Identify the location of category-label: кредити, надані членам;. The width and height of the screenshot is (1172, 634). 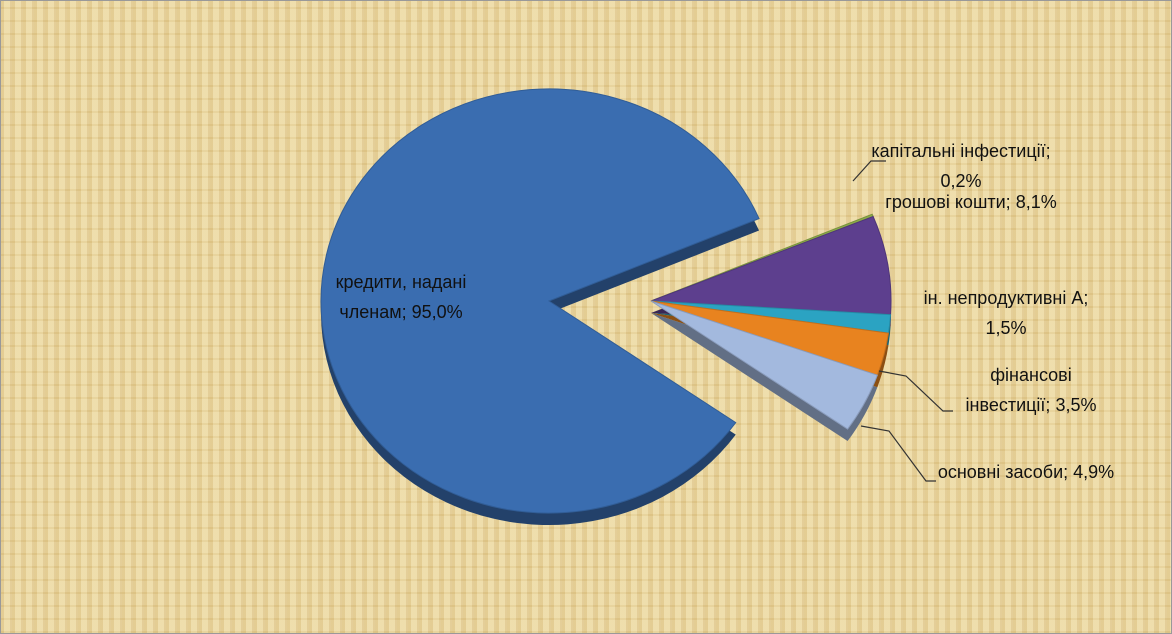
(401, 297).